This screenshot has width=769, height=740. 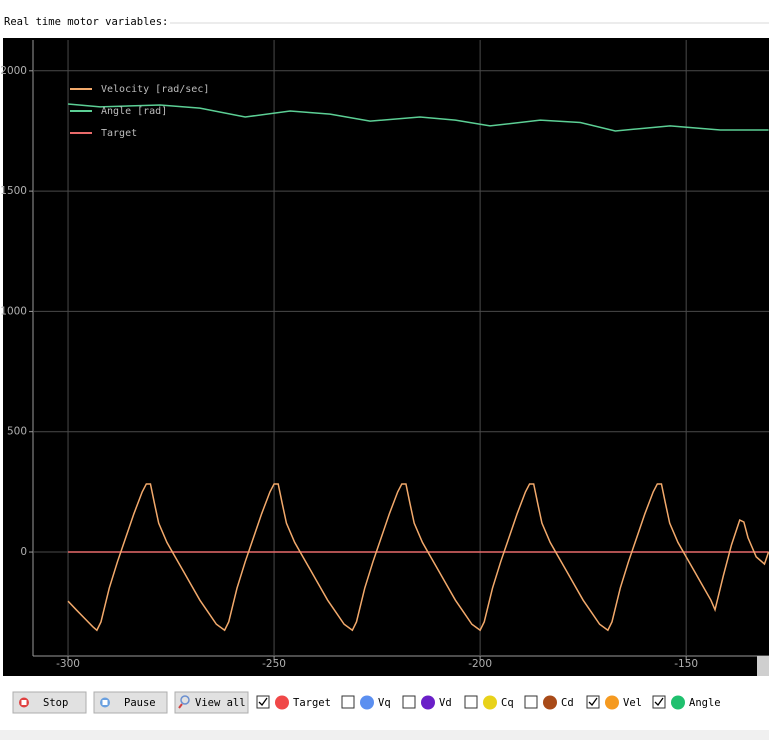 I want to click on button-label: View all, so click(x=220, y=703).